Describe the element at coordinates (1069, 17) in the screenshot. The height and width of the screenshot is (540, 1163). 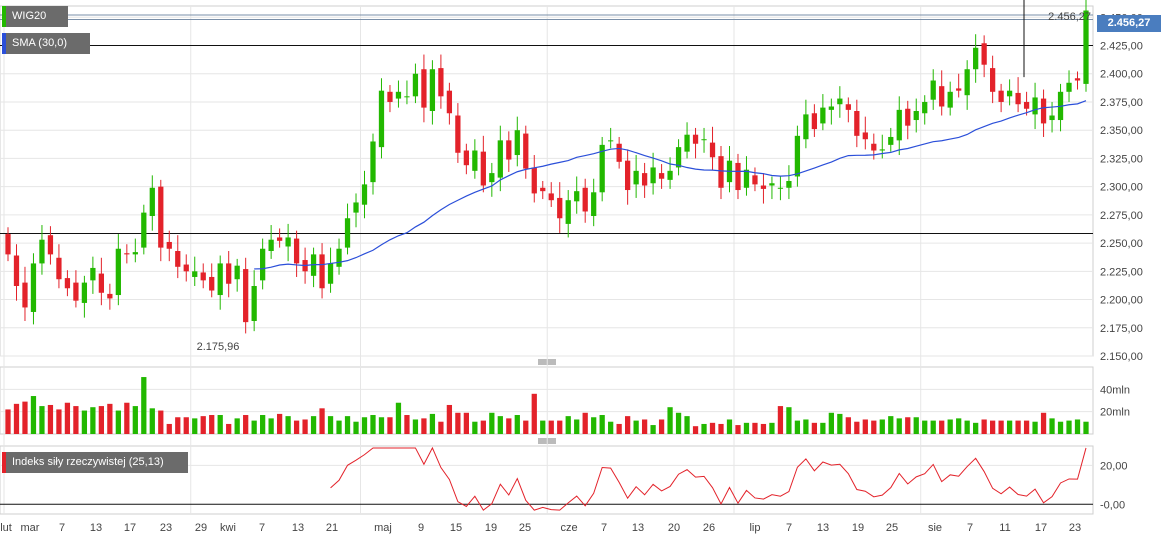
I see `last-price-label: 2.456,27` at that location.